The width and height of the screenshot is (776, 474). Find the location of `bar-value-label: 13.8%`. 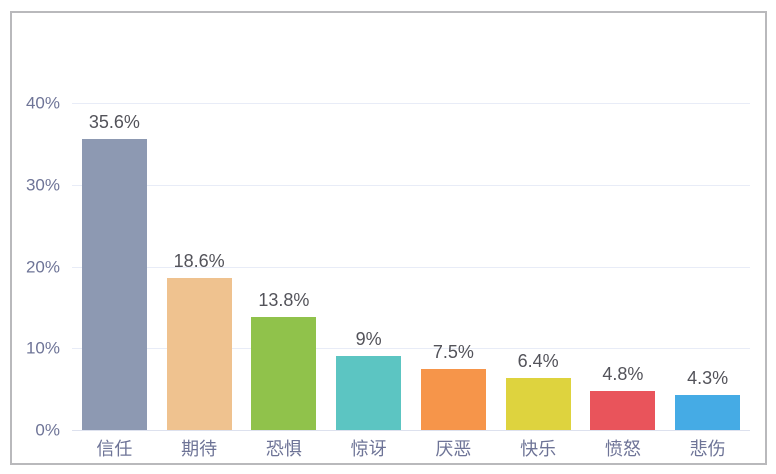

bar-value-label: 13.8% is located at coordinates (284, 300).